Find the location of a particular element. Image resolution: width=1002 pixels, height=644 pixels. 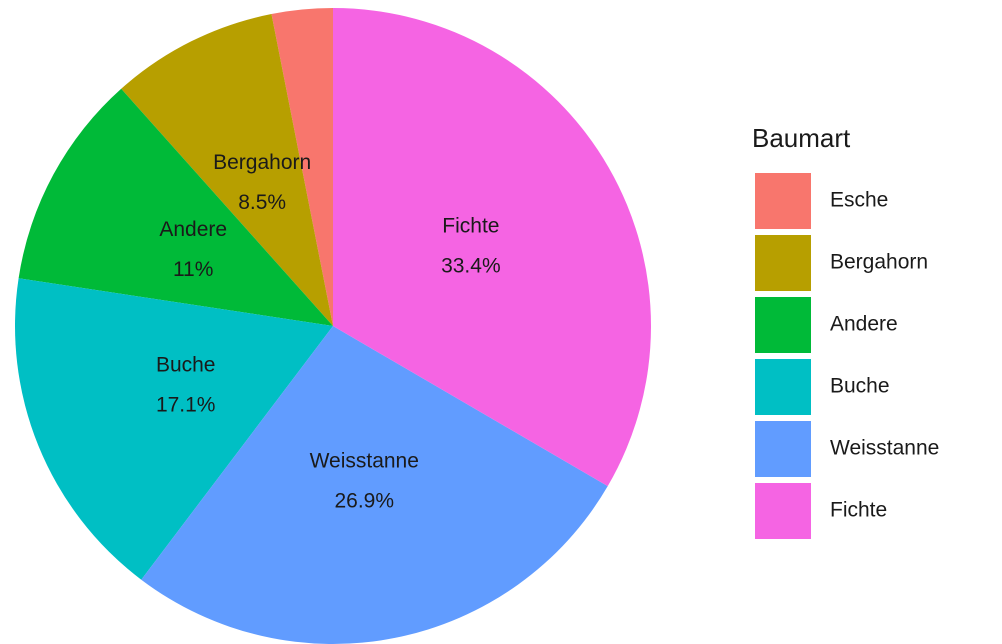

slice-label: Fichte is located at coordinates (470, 225).